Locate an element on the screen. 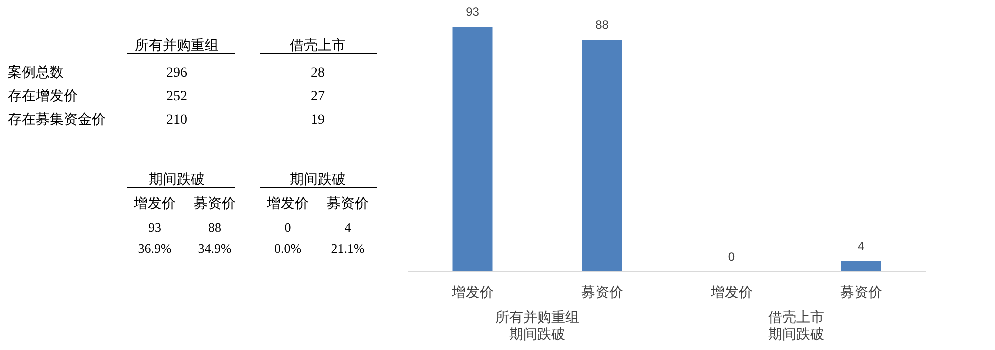 The height and width of the screenshot is (350, 995). text: 4 is located at coordinates (348, 227).